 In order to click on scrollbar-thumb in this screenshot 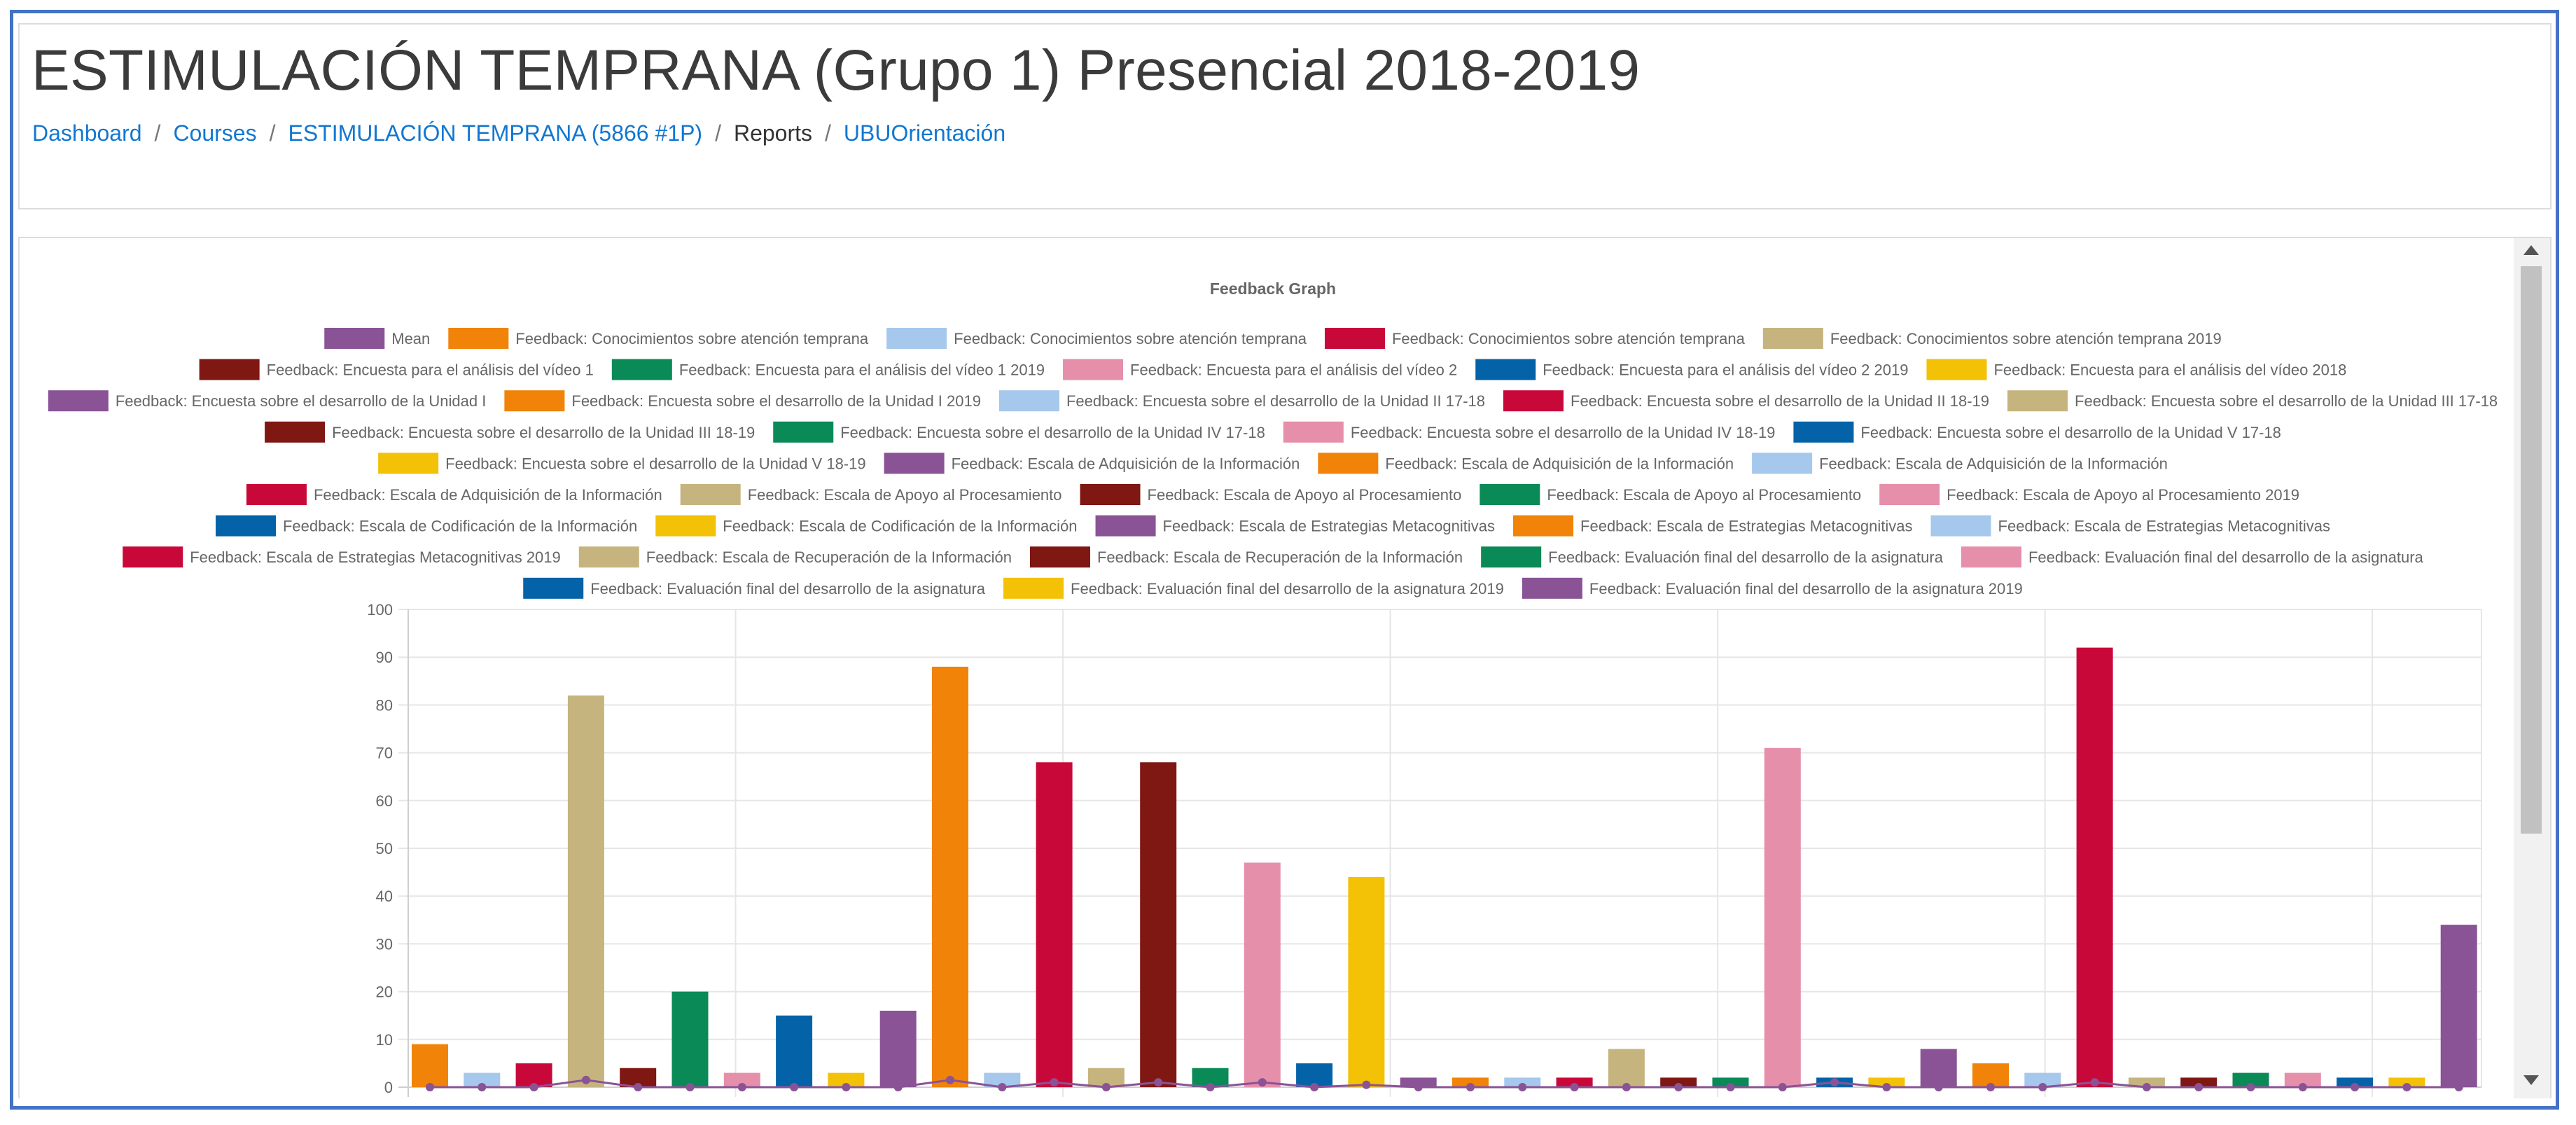, I will do `click(2531, 550)`.